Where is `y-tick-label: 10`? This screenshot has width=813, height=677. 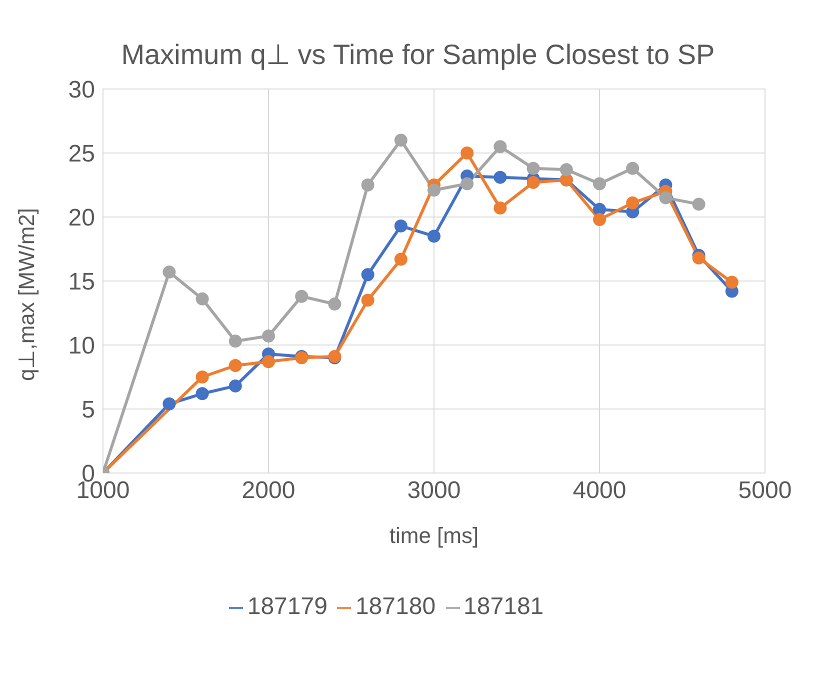
y-tick-label: 10 is located at coordinates (81, 346).